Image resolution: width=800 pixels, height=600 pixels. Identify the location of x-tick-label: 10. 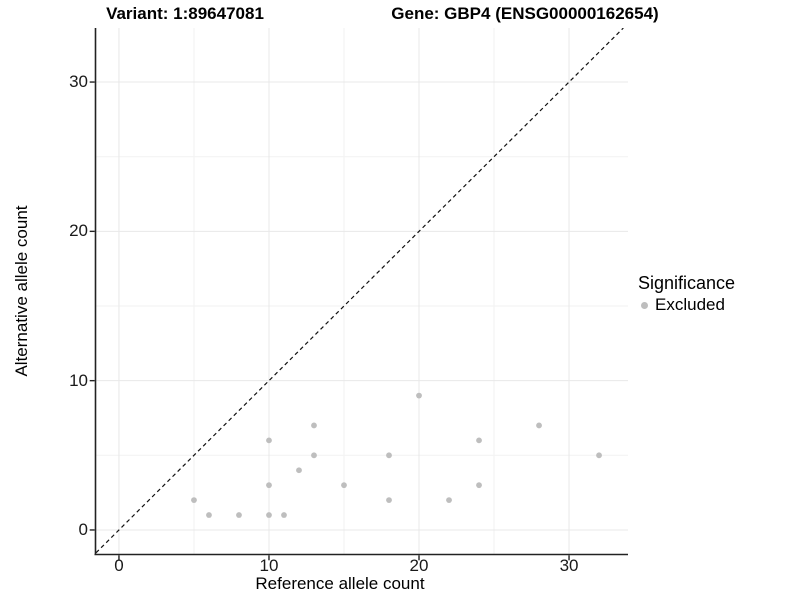
(269, 565).